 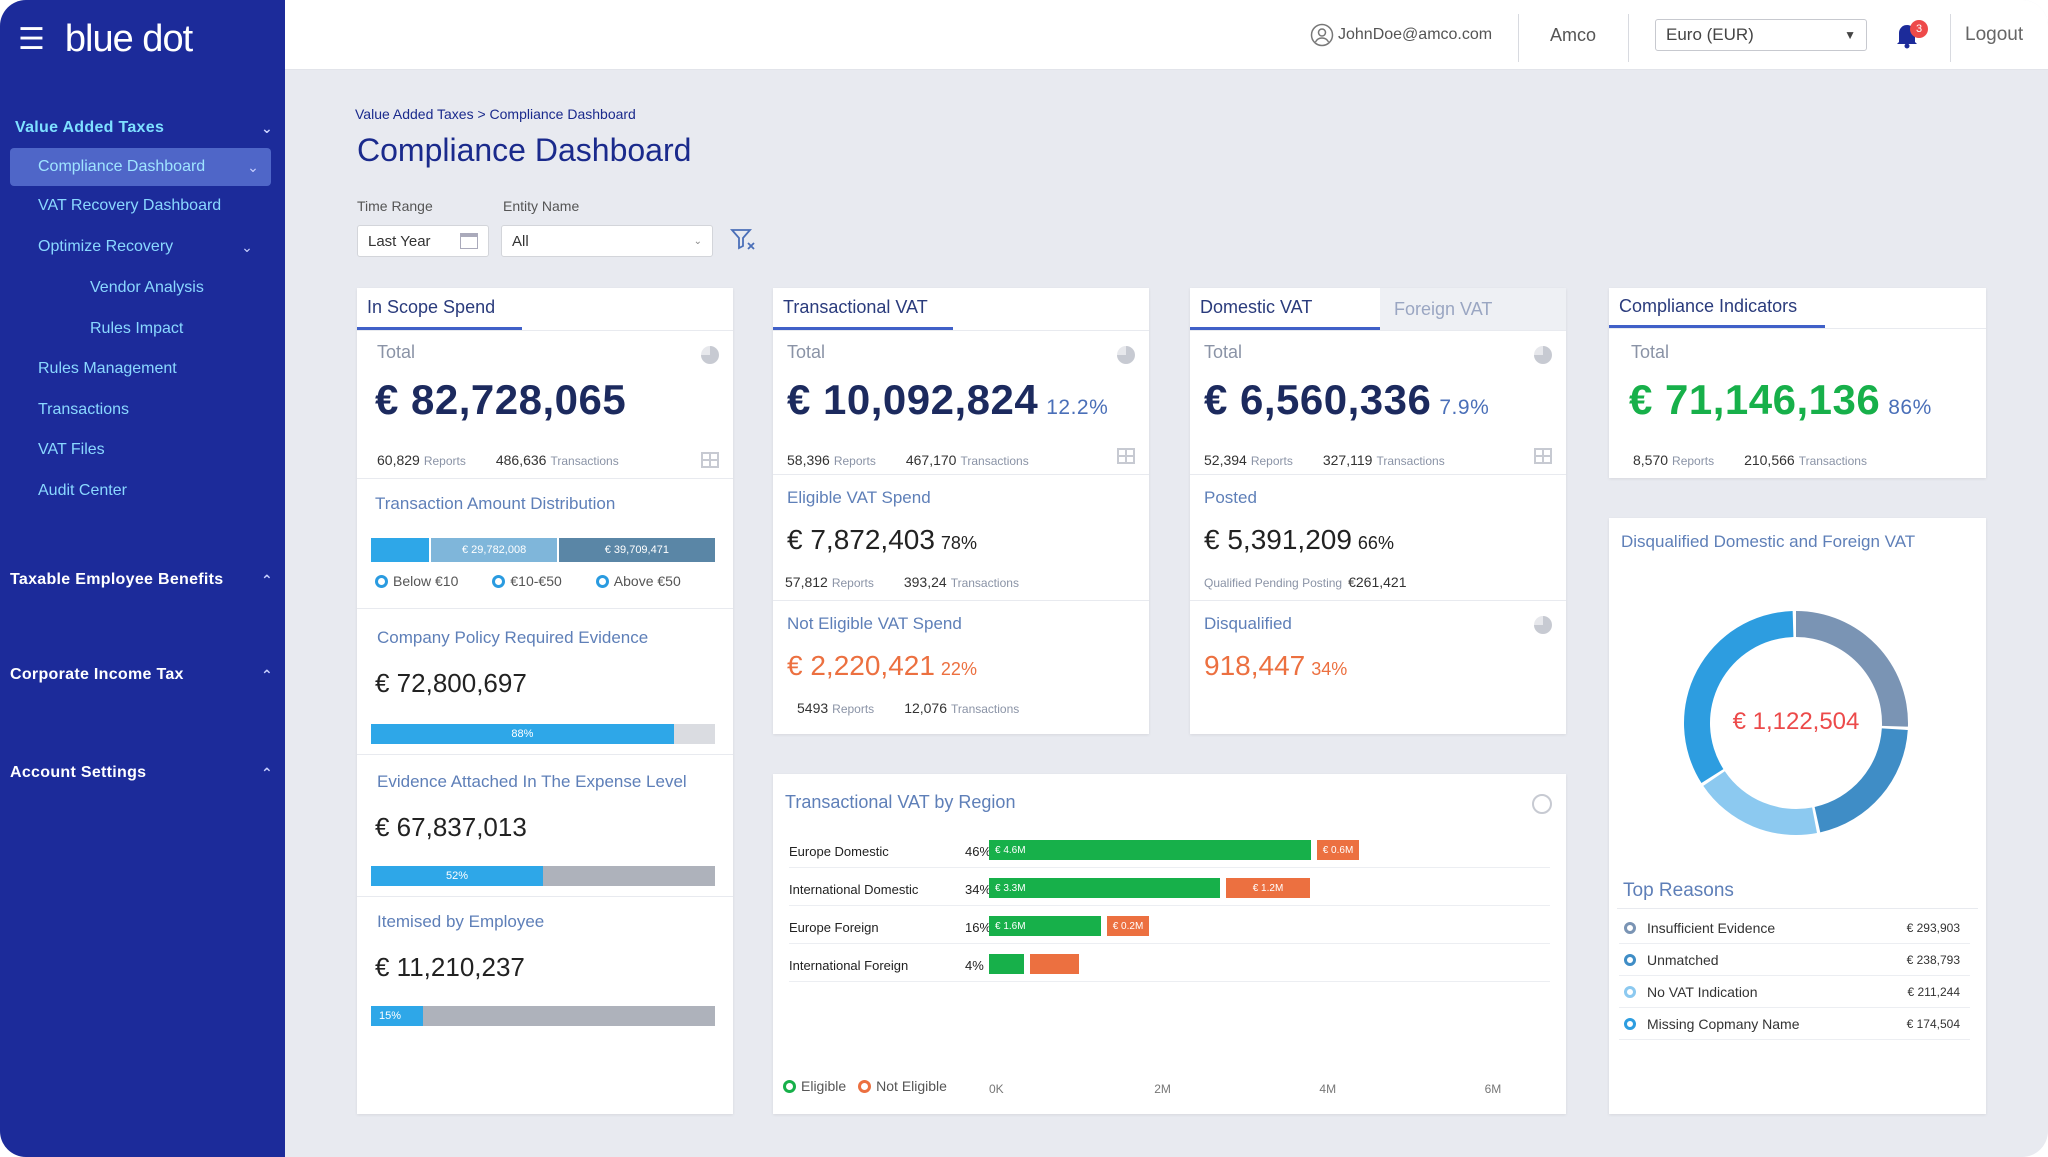 I want to click on sidebar-item-label: Audit Center, so click(x=82, y=490).